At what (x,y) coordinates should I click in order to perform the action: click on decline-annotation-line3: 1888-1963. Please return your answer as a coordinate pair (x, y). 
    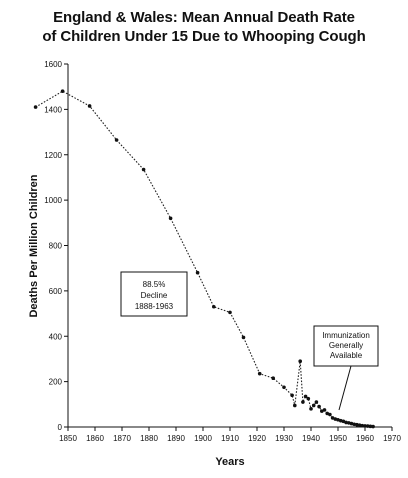
    Looking at the image, I should click on (154, 306).